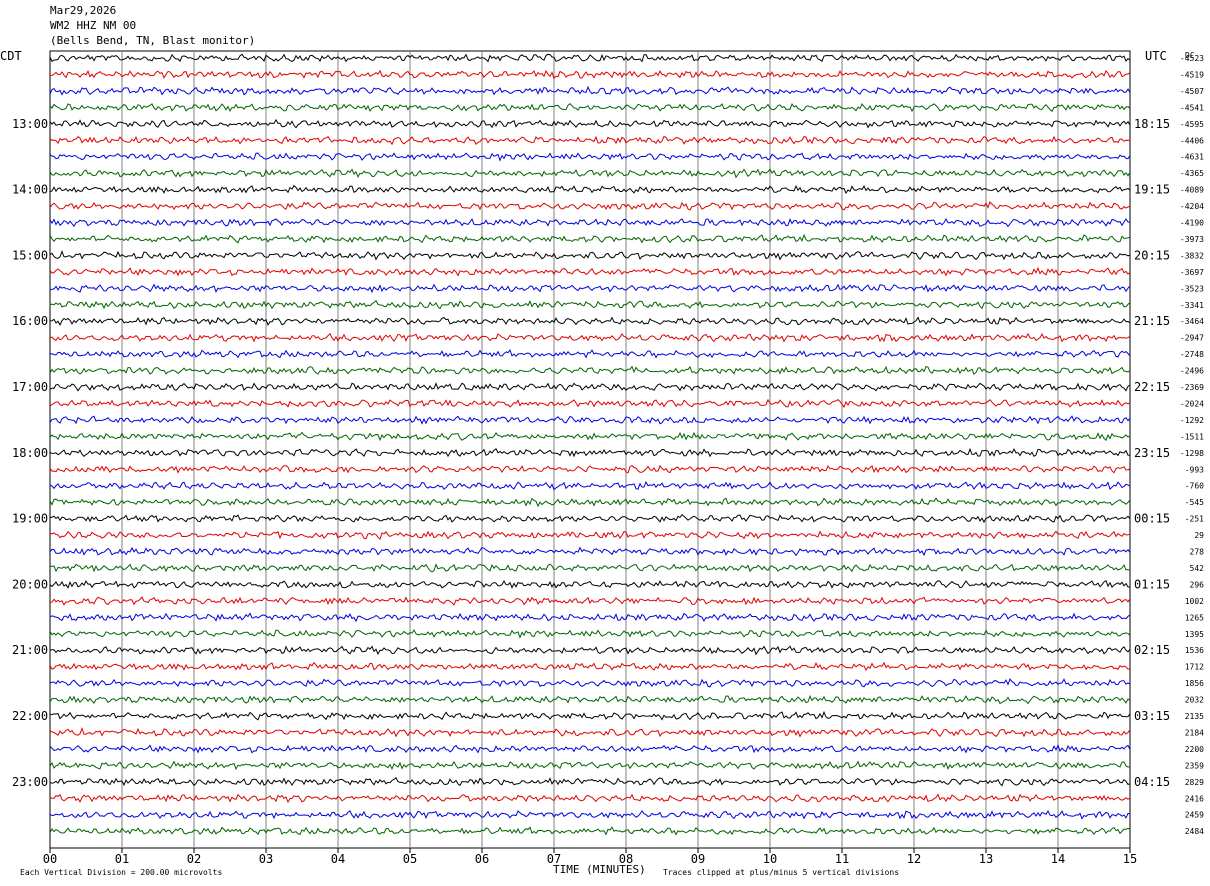 The image size is (1210, 886). I want to click on left-hour-label: 20:00, so click(30, 584).